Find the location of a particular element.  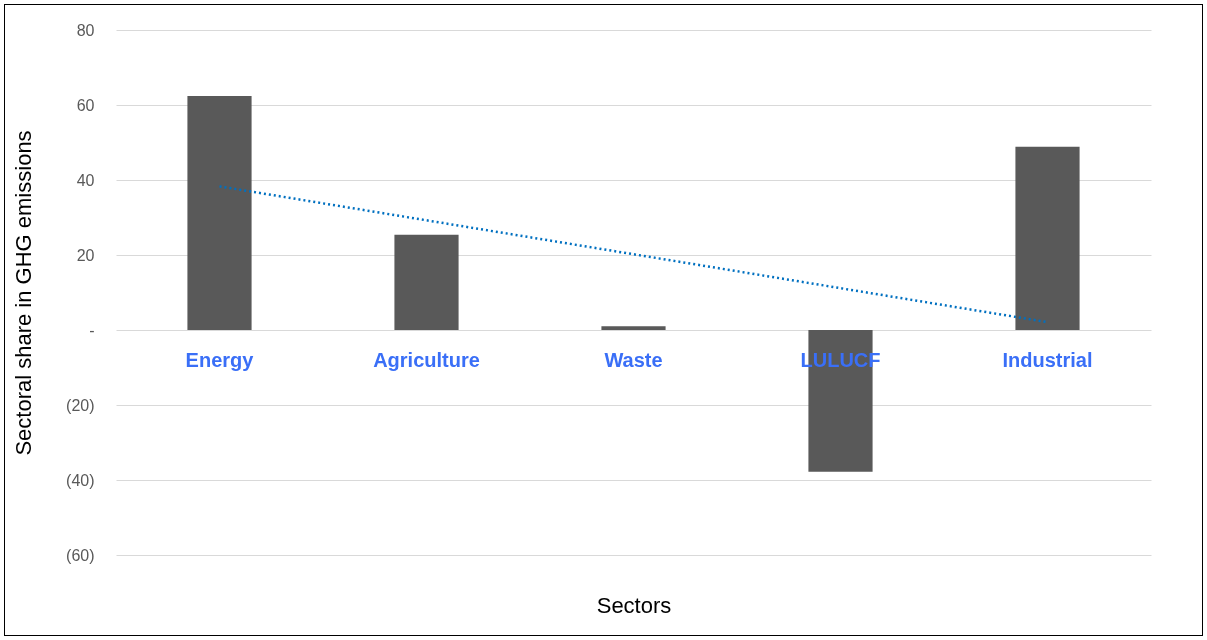

y-tick-label: - is located at coordinates (92, 330).